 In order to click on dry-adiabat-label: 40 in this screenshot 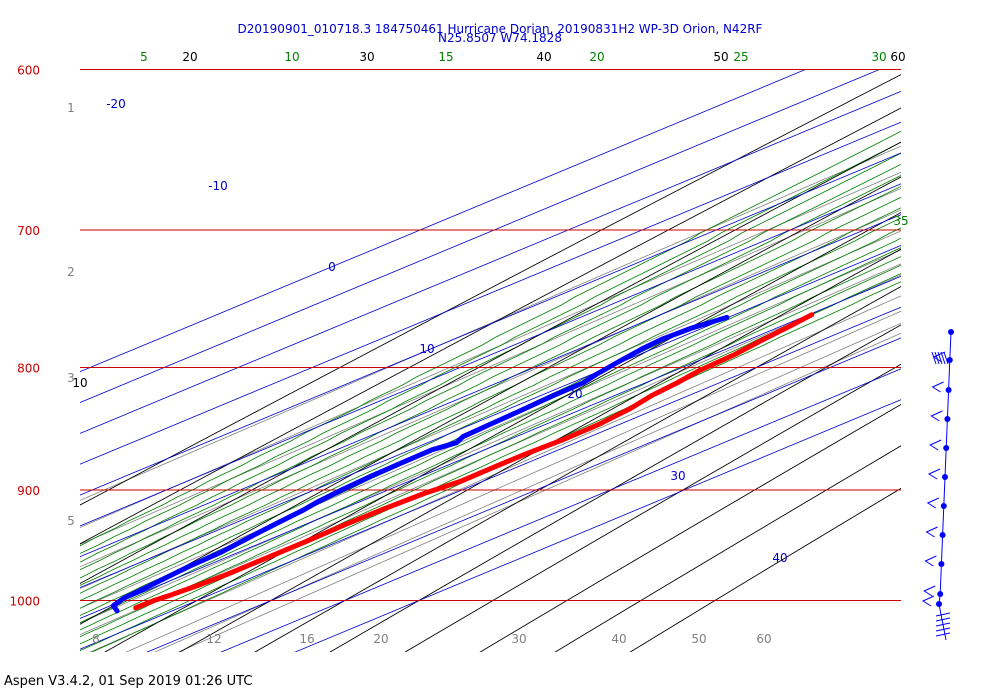, I will do `click(543, 57)`.